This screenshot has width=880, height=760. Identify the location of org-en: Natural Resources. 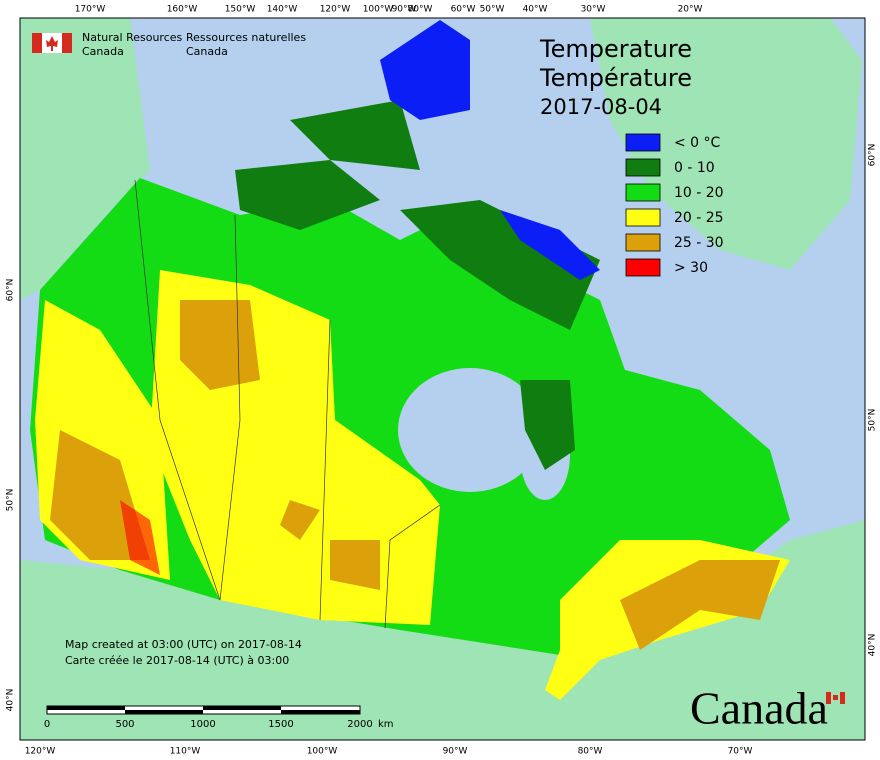
(132, 37).